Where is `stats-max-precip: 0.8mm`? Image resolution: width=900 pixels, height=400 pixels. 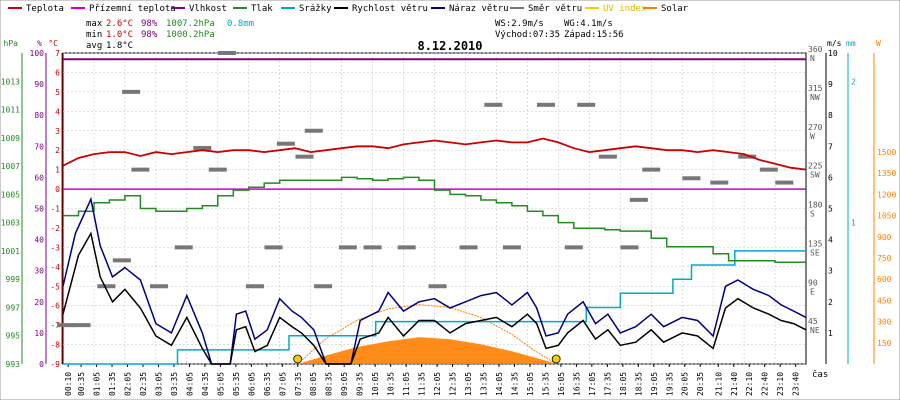
stats-max-precip: 0.8mm is located at coordinates (240, 24).